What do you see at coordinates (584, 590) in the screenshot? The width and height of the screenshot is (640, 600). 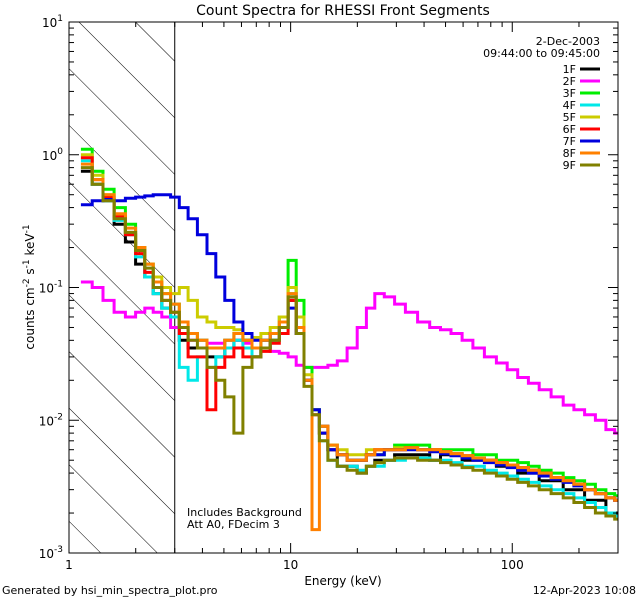 I see `timestamp-label: 12-Apr-2023 10:08` at bounding box center [584, 590].